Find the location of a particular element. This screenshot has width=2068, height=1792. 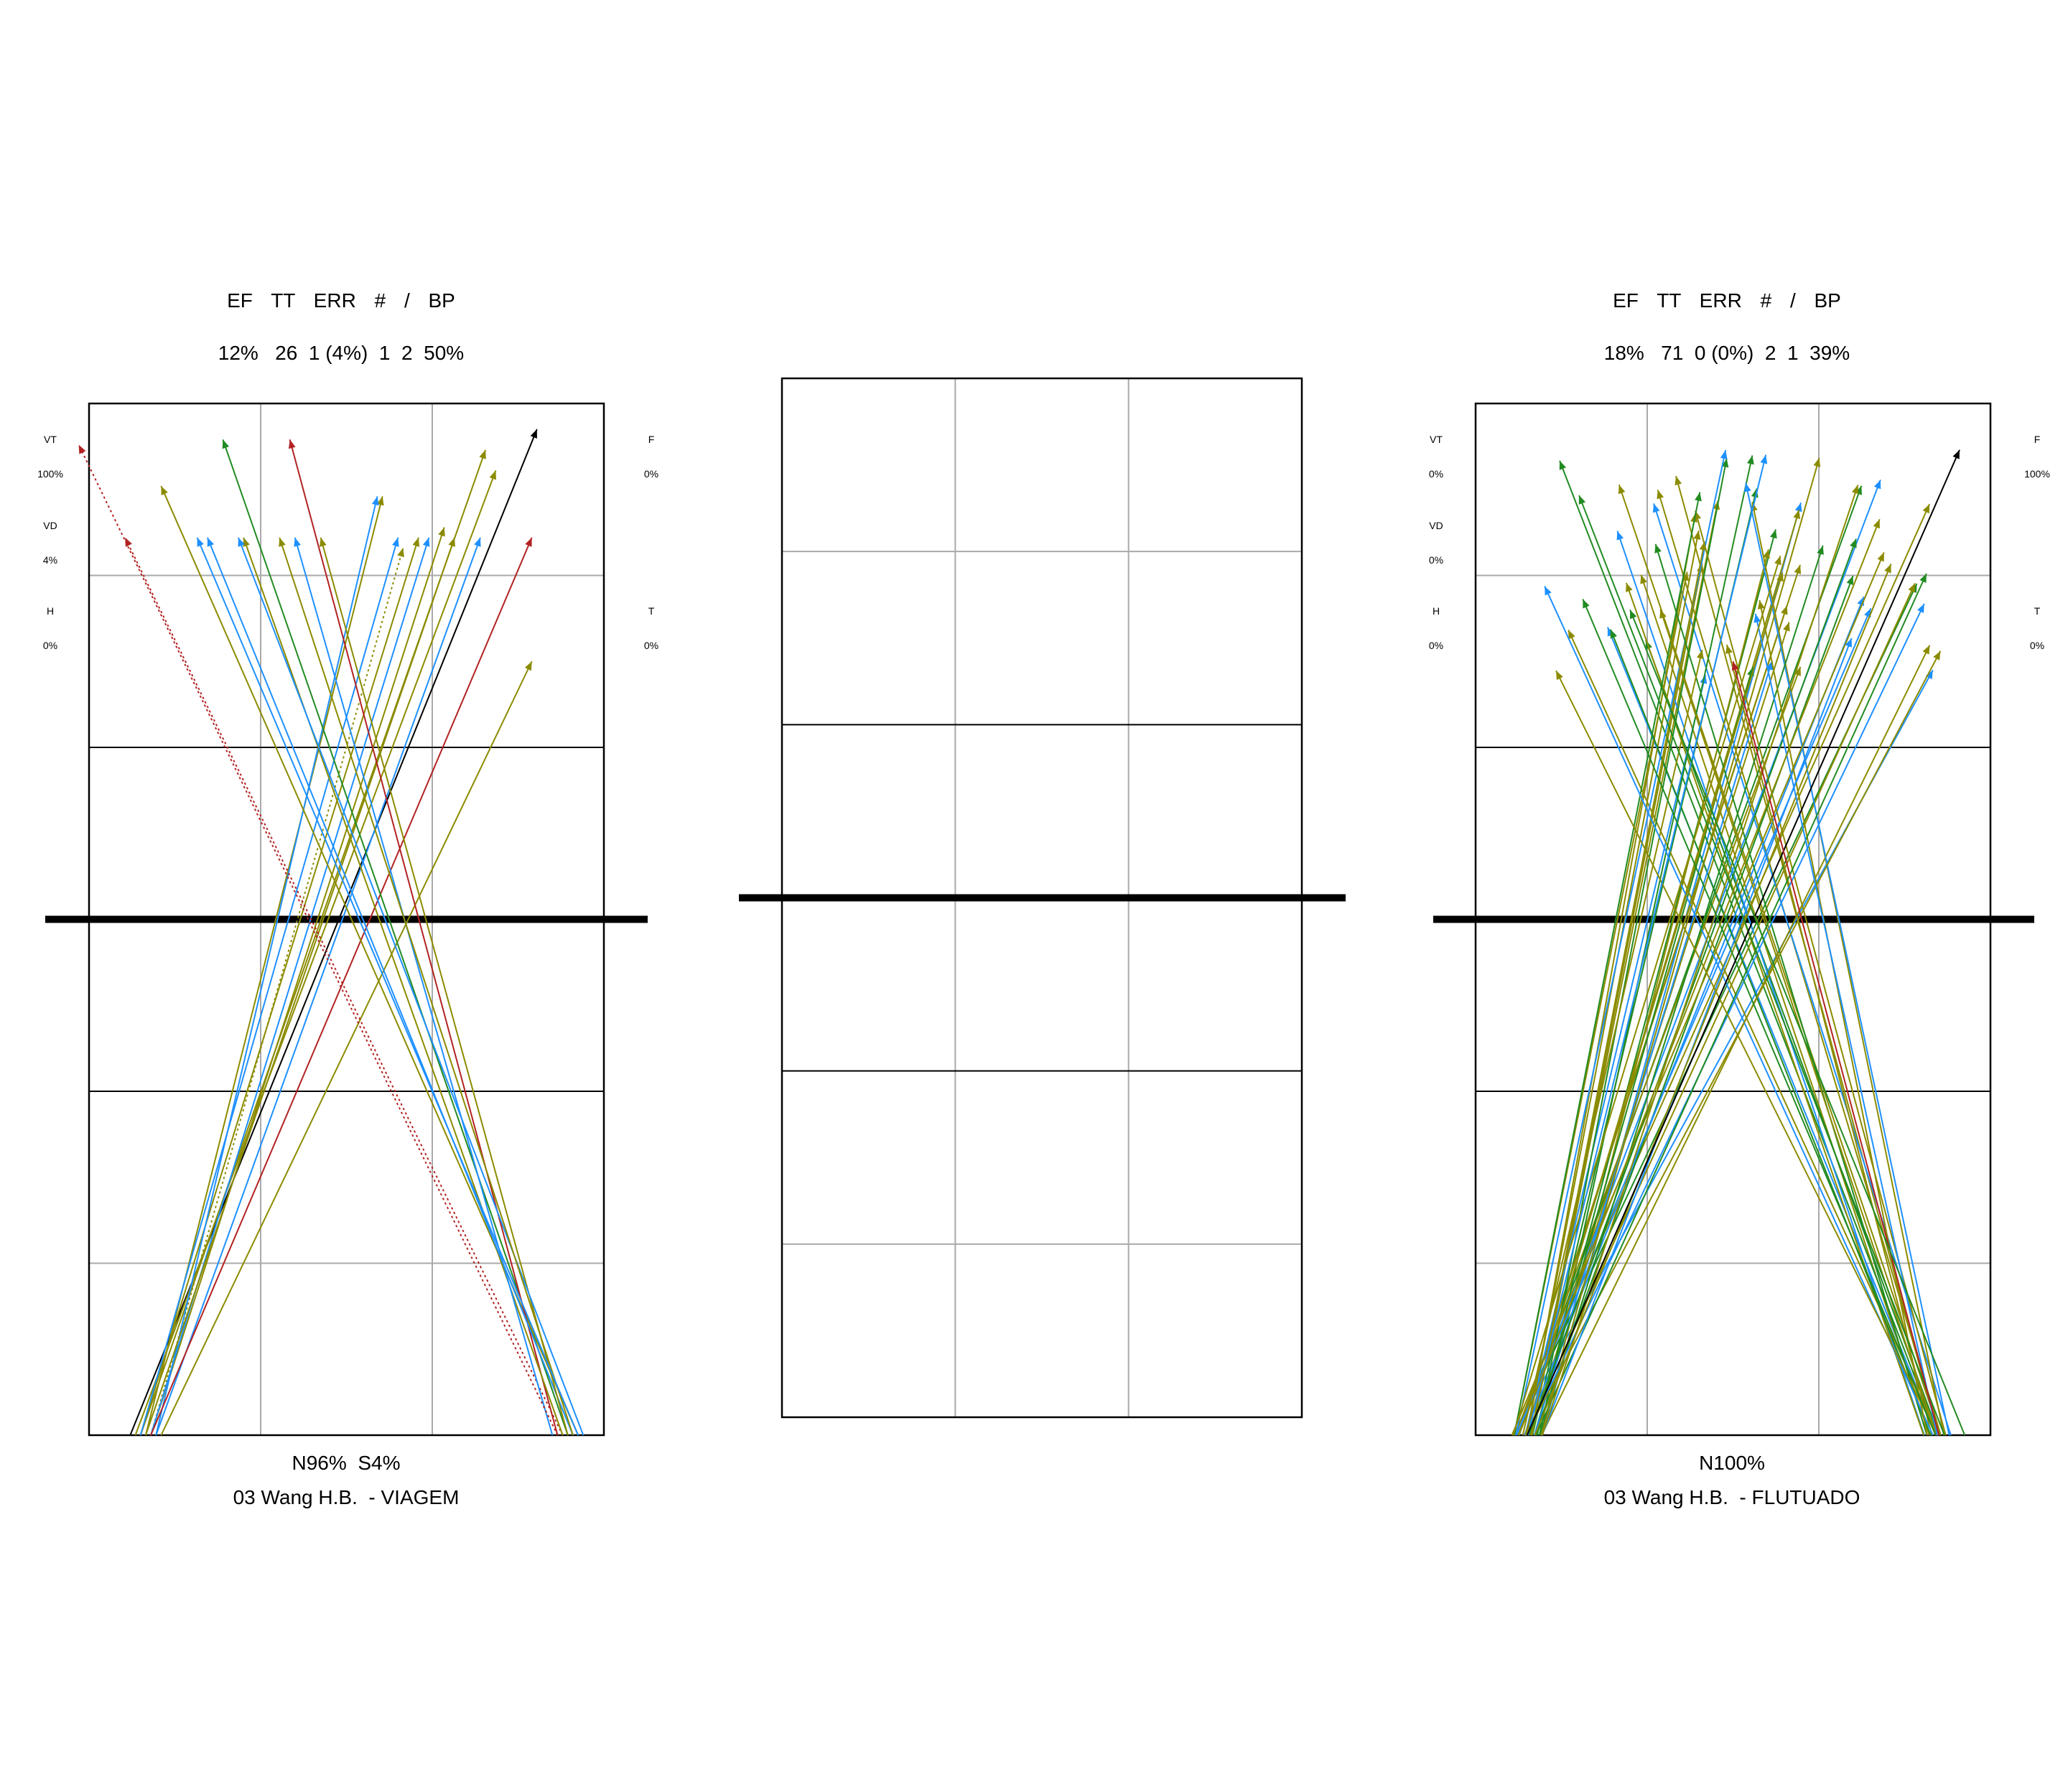

left-h-value: 0% is located at coordinates (50, 645).